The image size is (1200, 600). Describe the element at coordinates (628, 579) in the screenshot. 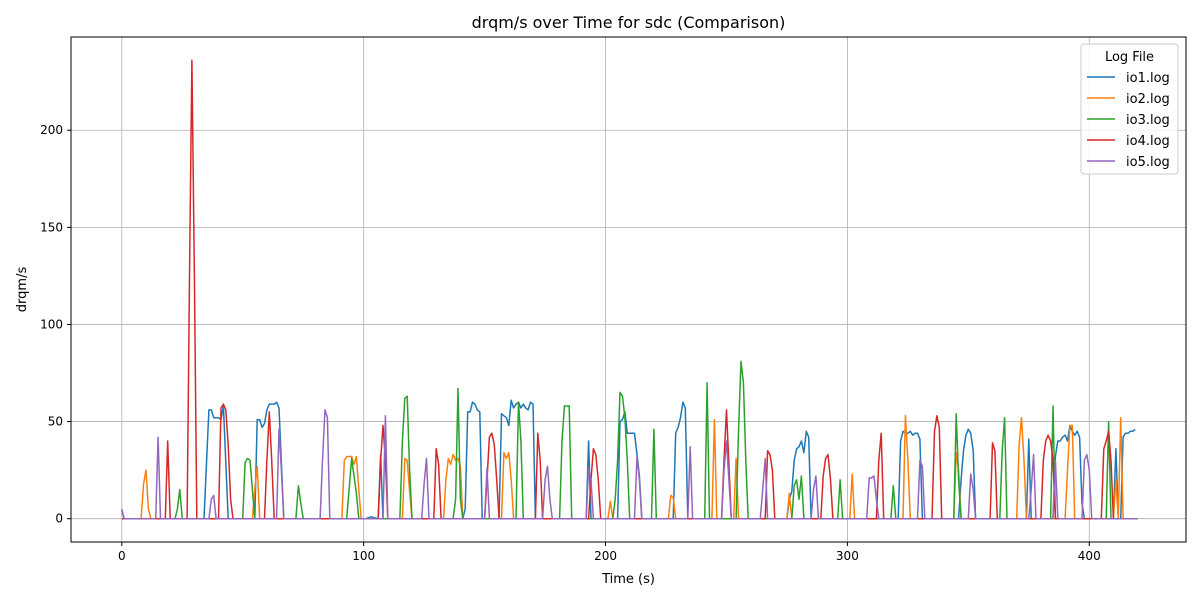

I see `x-axis-label: Time (s)` at that location.